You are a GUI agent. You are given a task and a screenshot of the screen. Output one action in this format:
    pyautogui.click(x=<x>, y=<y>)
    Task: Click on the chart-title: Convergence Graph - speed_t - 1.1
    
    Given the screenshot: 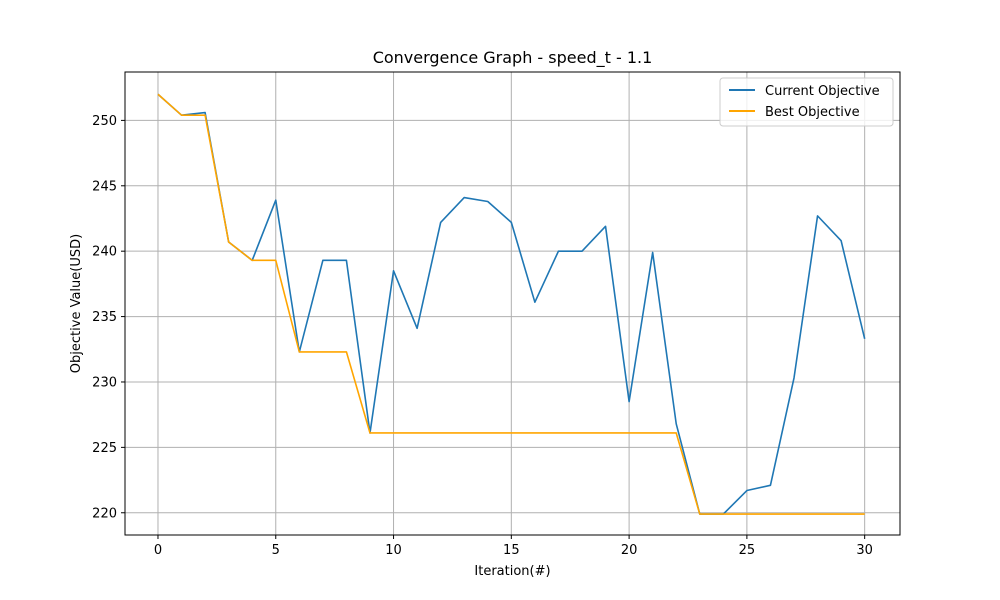 What is the action you would take?
    pyautogui.click(x=513, y=58)
    